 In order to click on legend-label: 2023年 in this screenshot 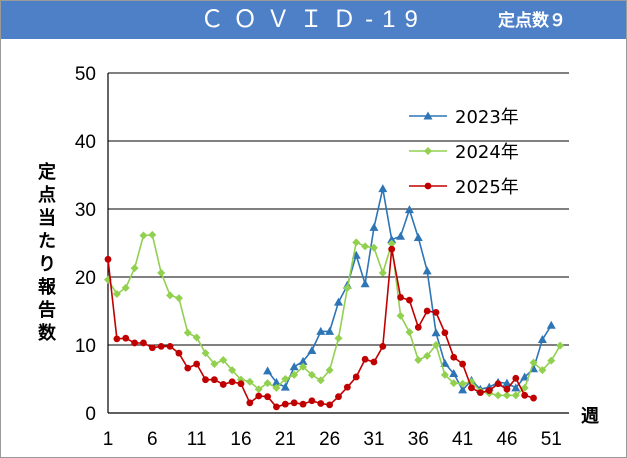, I will do `click(487, 117)`.